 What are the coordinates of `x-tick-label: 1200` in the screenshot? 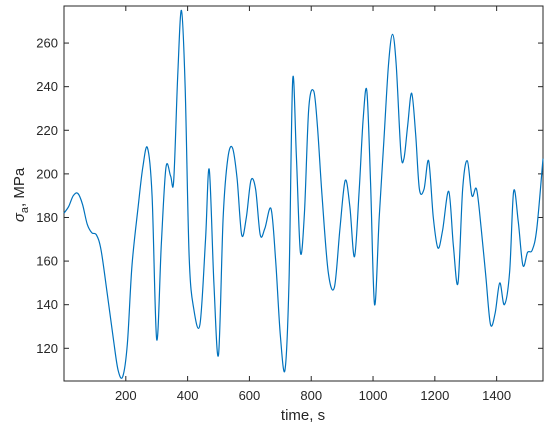 It's located at (434, 395).